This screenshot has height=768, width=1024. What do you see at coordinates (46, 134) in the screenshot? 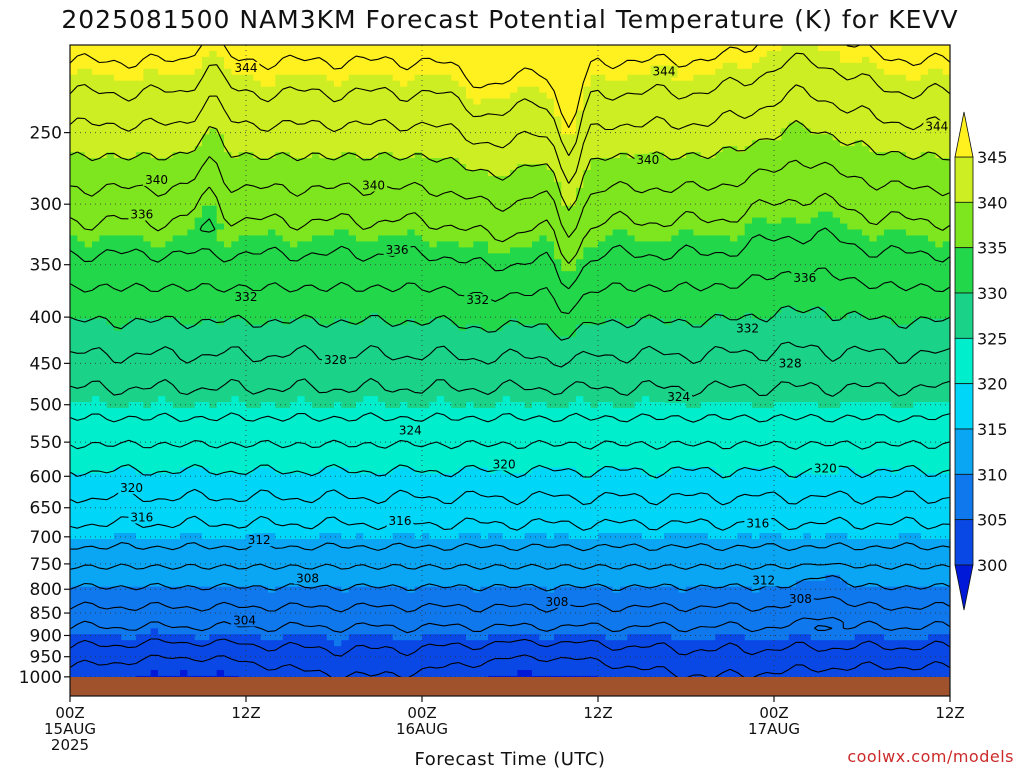
I see `y-tick-label: 250` at bounding box center [46, 134].